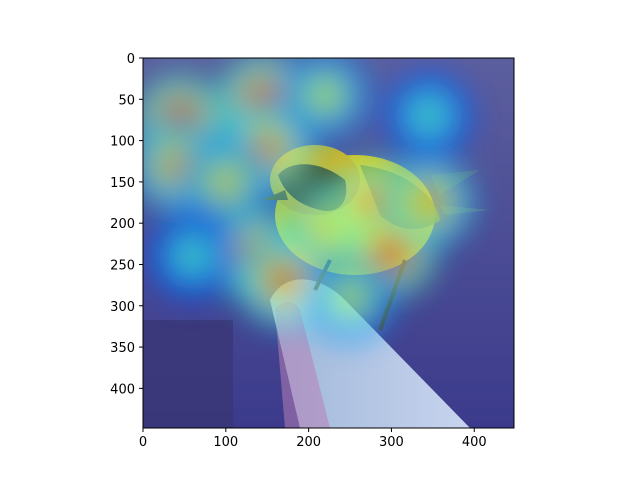  What do you see at coordinates (122, 224) in the screenshot?
I see `y-tick-label: 200` at bounding box center [122, 224].